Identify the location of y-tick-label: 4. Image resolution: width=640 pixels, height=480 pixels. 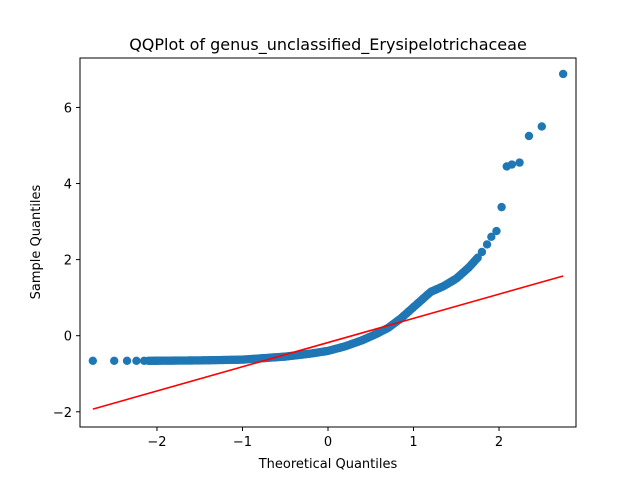
(68, 185).